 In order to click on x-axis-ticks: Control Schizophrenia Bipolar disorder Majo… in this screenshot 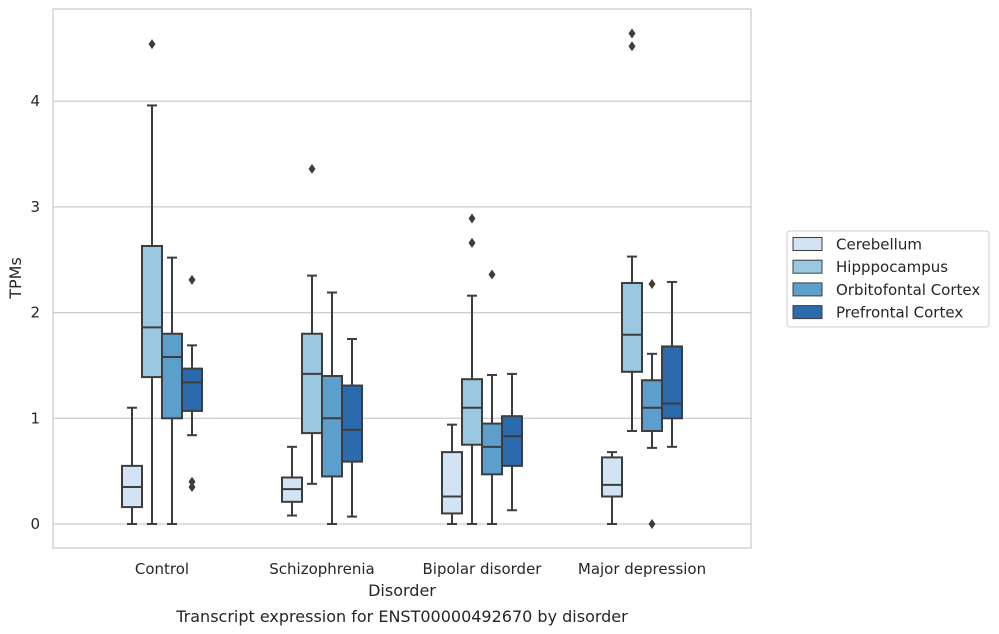, I will do `click(420, 569)`.